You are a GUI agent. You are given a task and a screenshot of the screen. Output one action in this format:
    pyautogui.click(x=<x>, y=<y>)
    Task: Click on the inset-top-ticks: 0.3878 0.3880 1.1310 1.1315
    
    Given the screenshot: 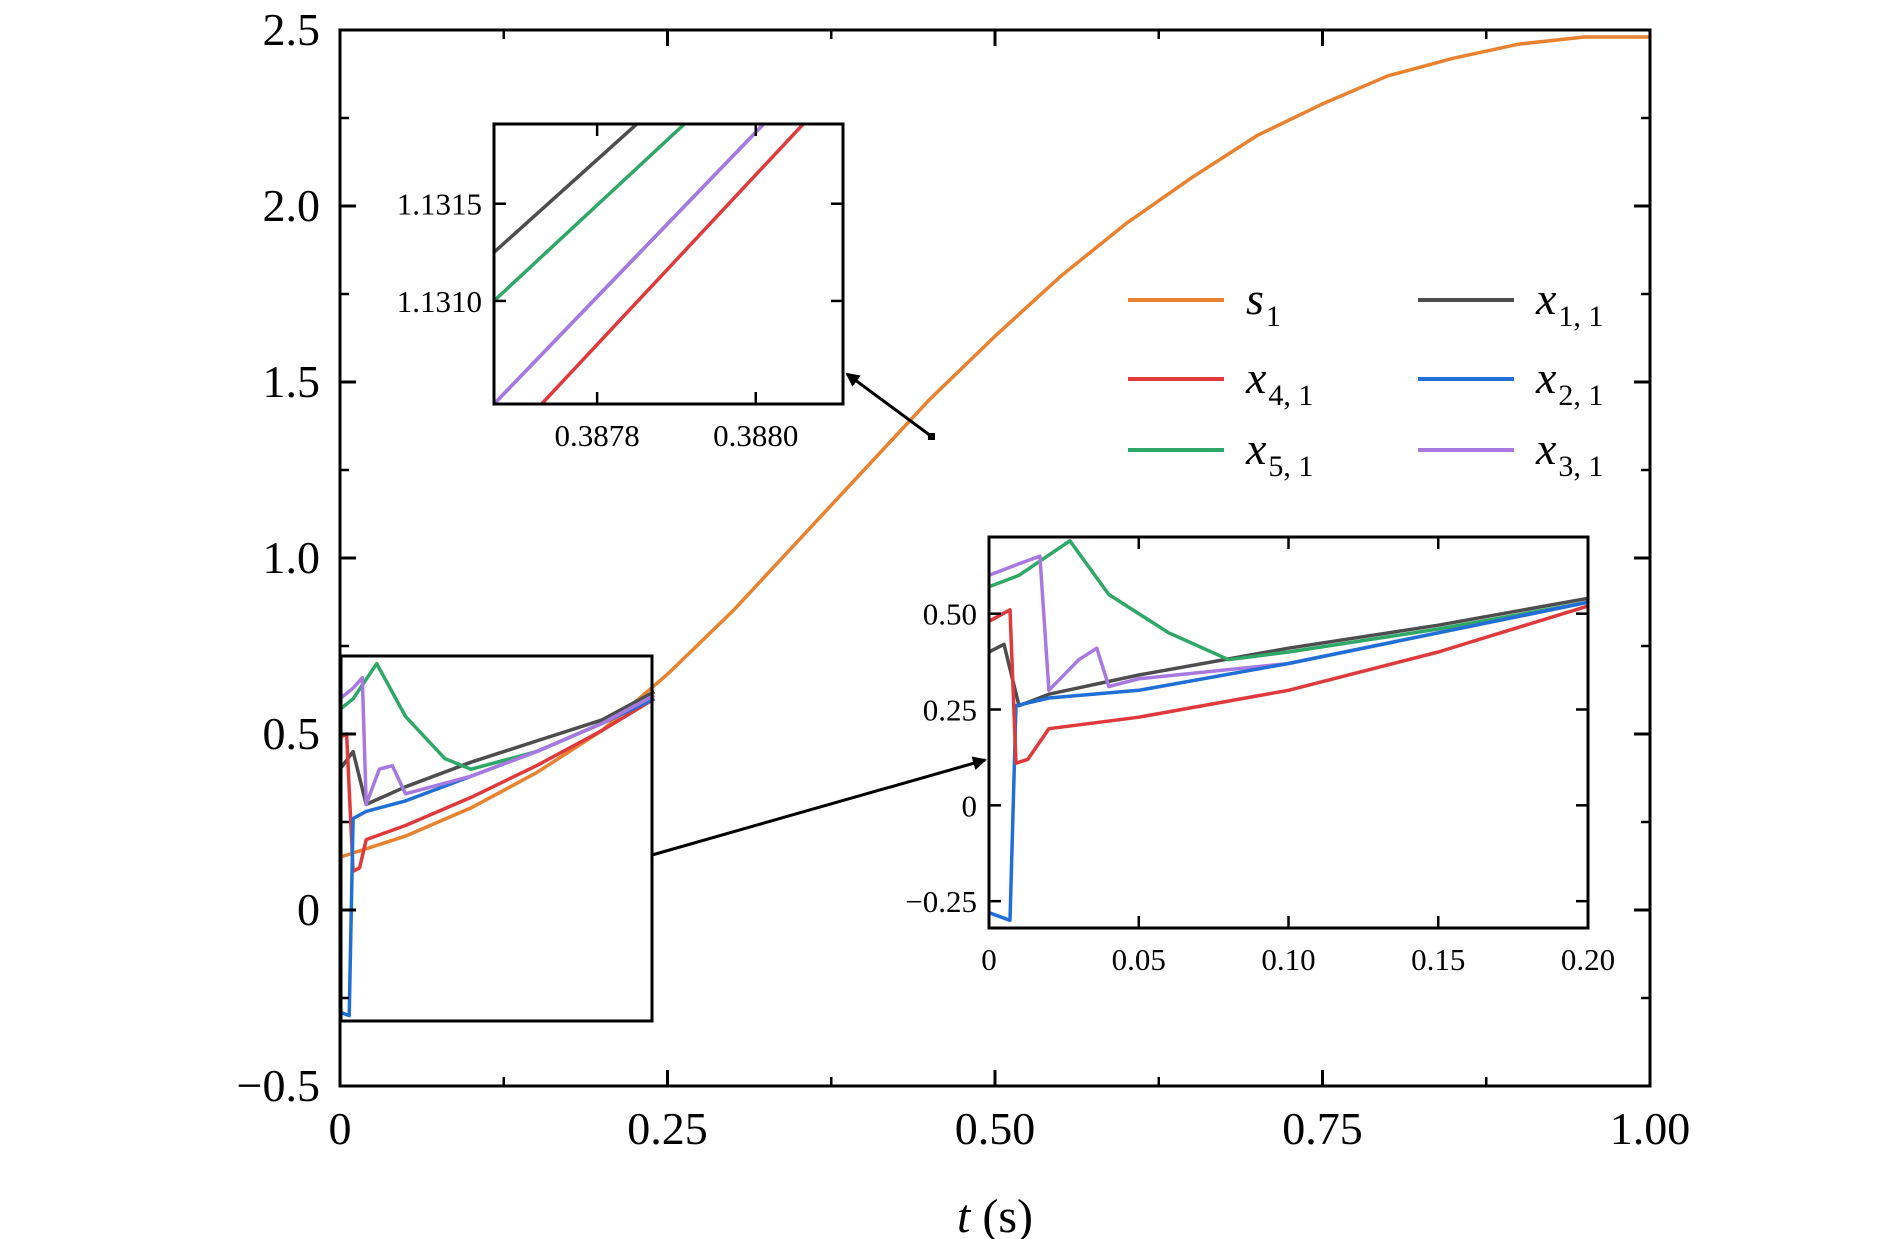 What is the action you would take?
    pyautogui.click(x=620, y=288)
    